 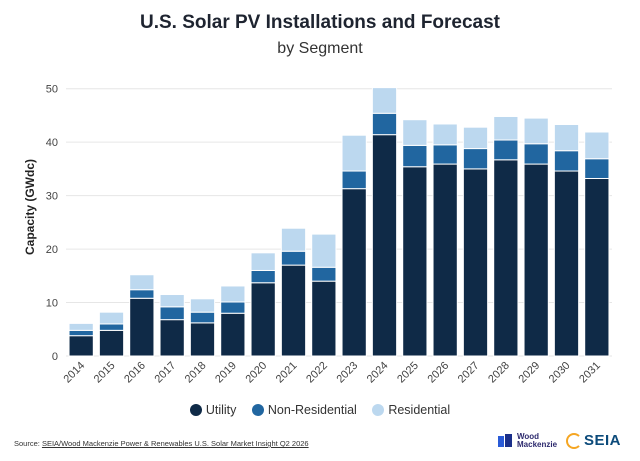 What do you see at coordinates (142, 327) in the screenshot?
I see `bar-utility-2016` at bounding box center [142, 327].